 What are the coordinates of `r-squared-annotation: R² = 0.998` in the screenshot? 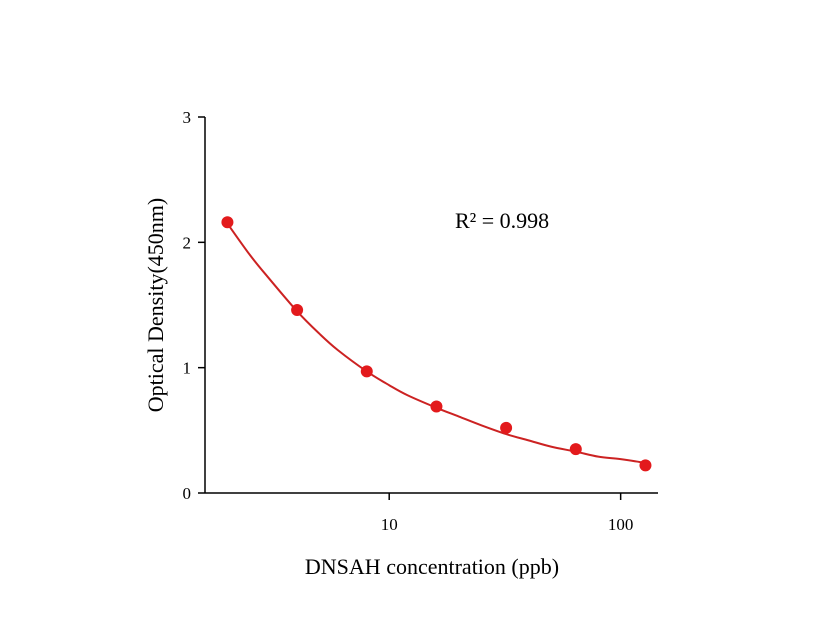 It's located at (502, 220).